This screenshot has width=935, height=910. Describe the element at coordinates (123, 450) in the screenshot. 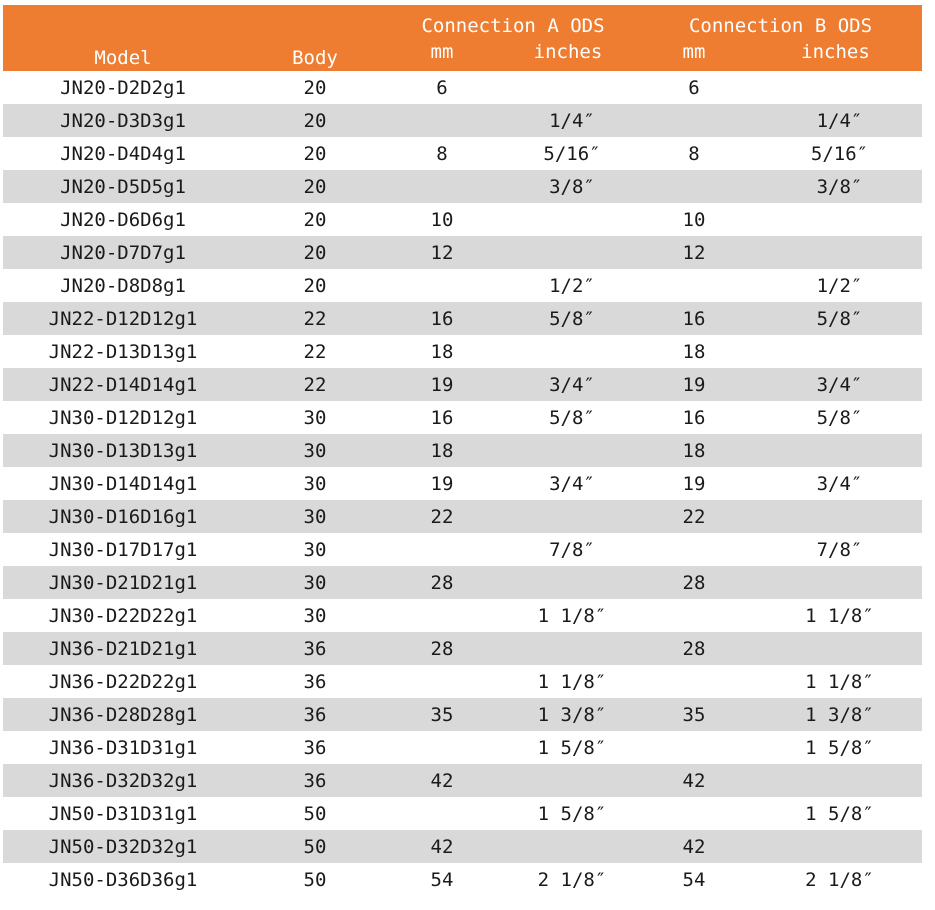

I see `cell-model: JN30-D13D13g1` at that location.